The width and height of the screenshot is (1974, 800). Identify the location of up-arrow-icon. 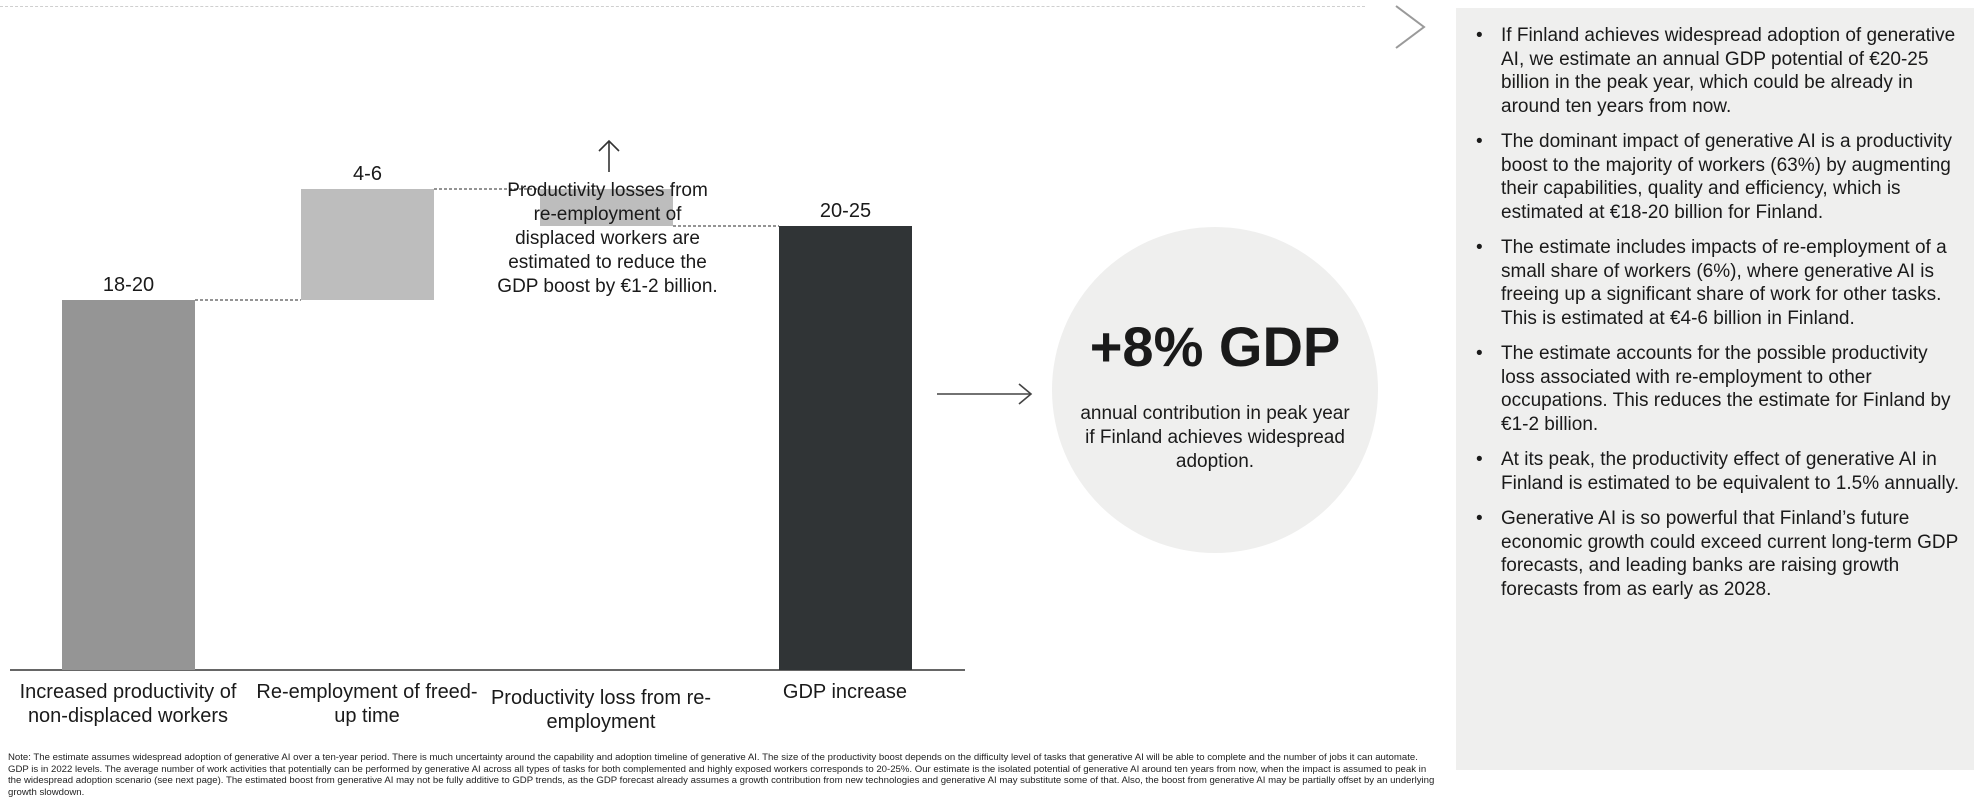
(609, 155).